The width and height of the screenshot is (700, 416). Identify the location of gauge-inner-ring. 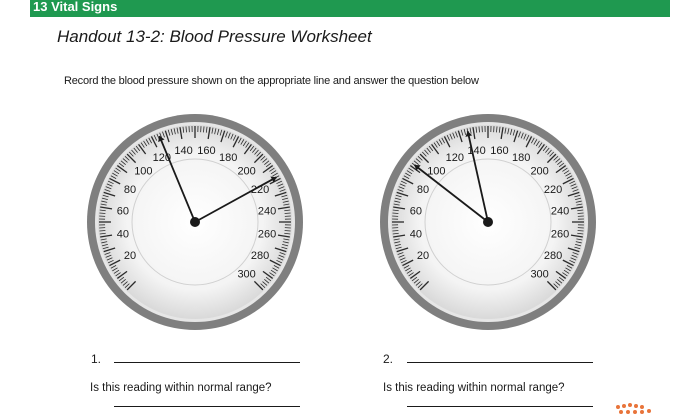
(488, 222).